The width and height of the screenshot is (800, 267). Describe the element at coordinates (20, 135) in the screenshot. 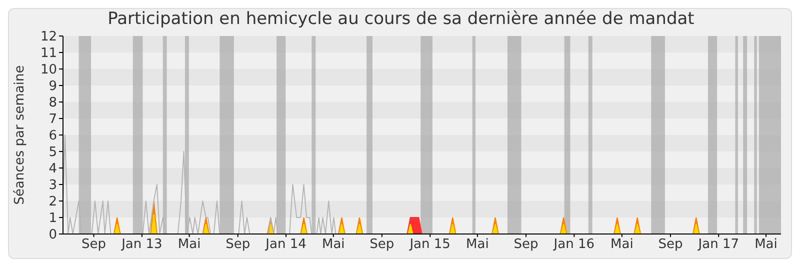

I see `y-axis-title: Séances par semaine` at that location.